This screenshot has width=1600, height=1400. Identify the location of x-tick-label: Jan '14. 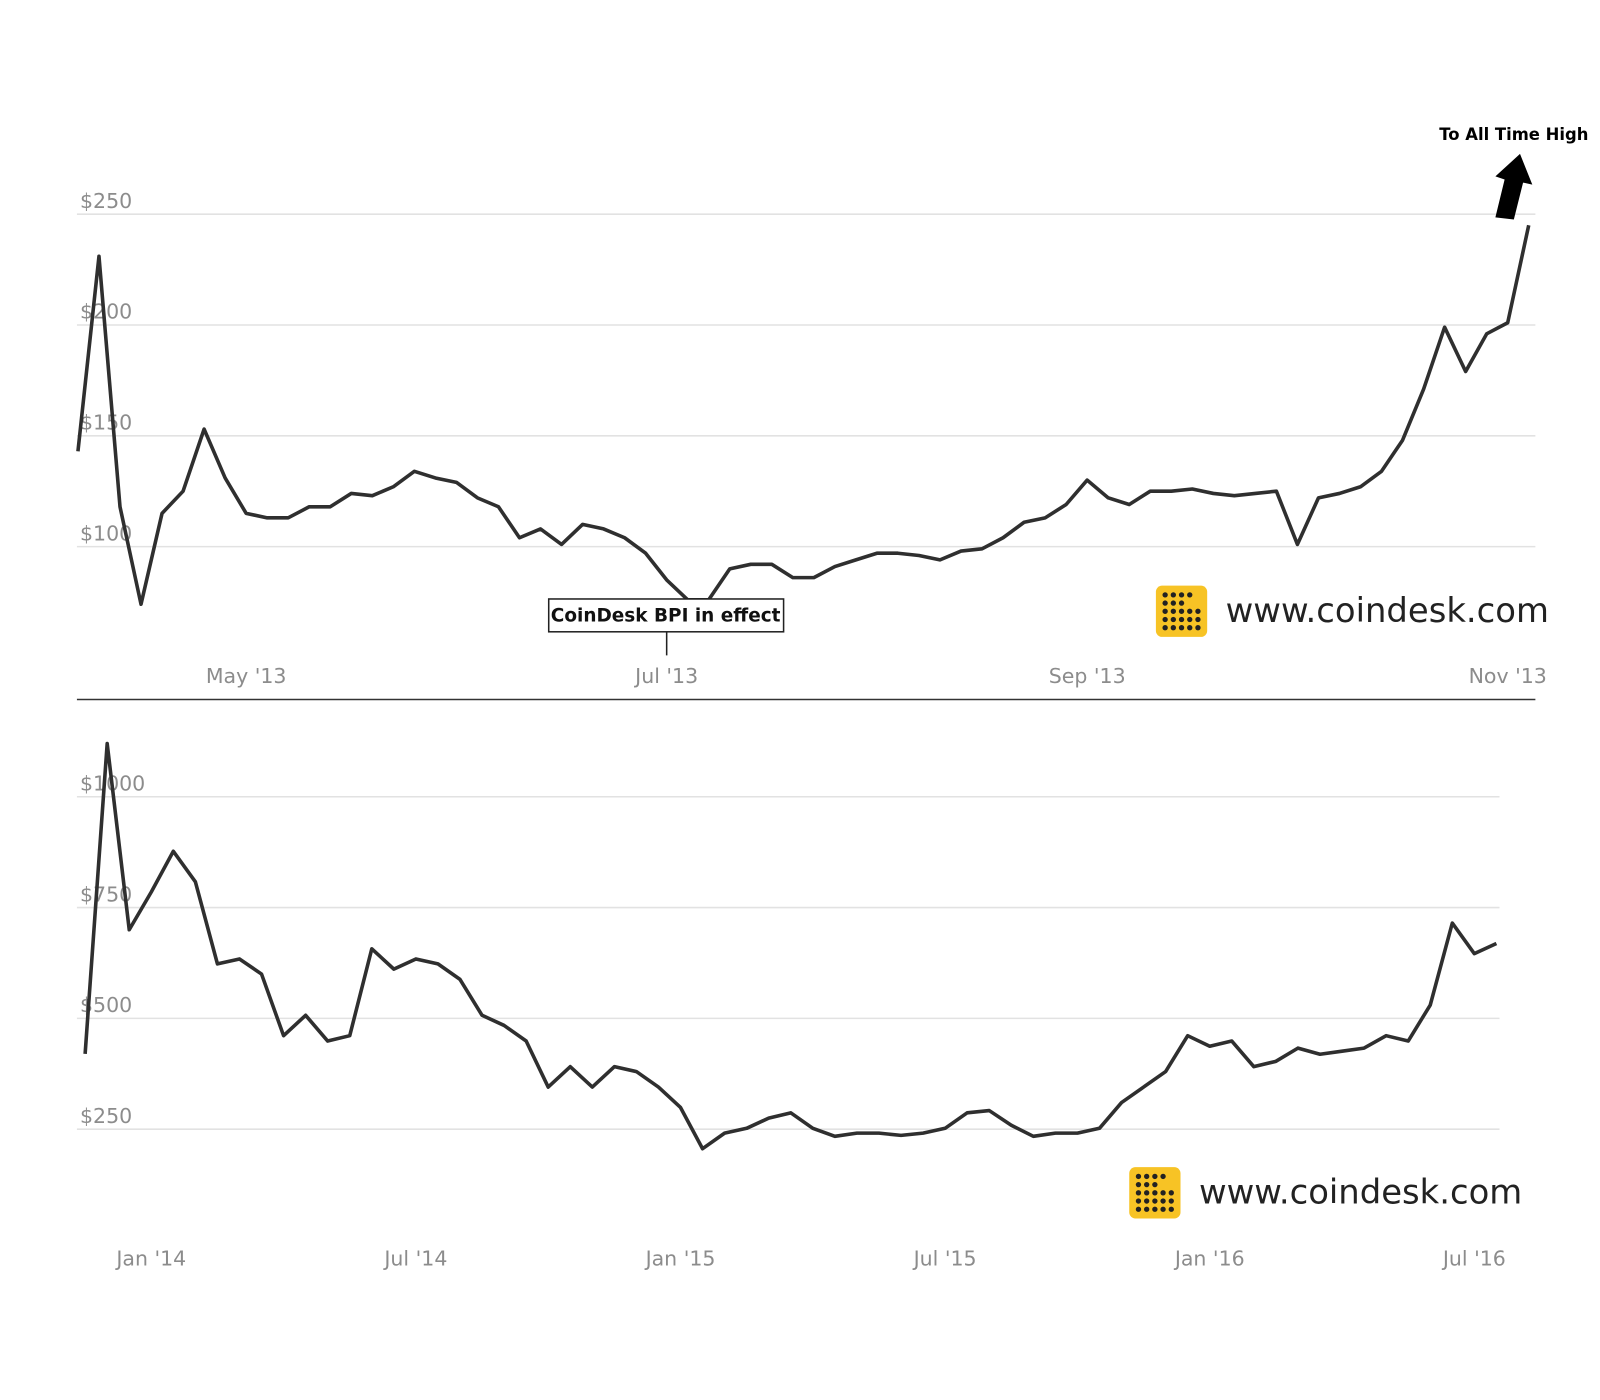
(150, 1258).